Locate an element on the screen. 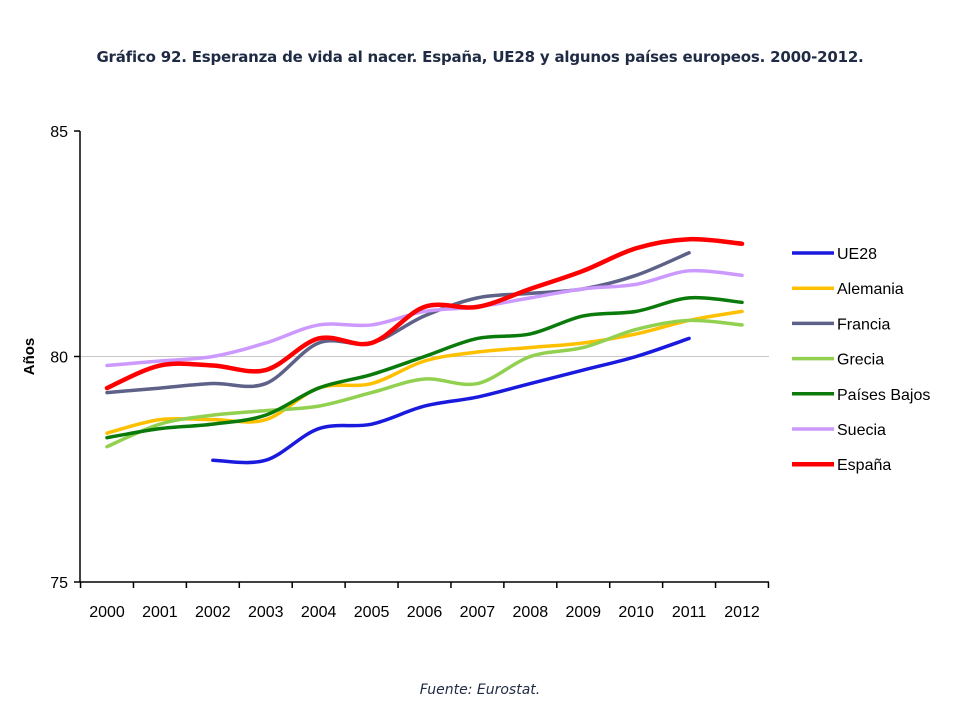 The width and height of the screenshot is (960, 720). legend-label-alemania: Alemania is located at coordinates (870, 289).